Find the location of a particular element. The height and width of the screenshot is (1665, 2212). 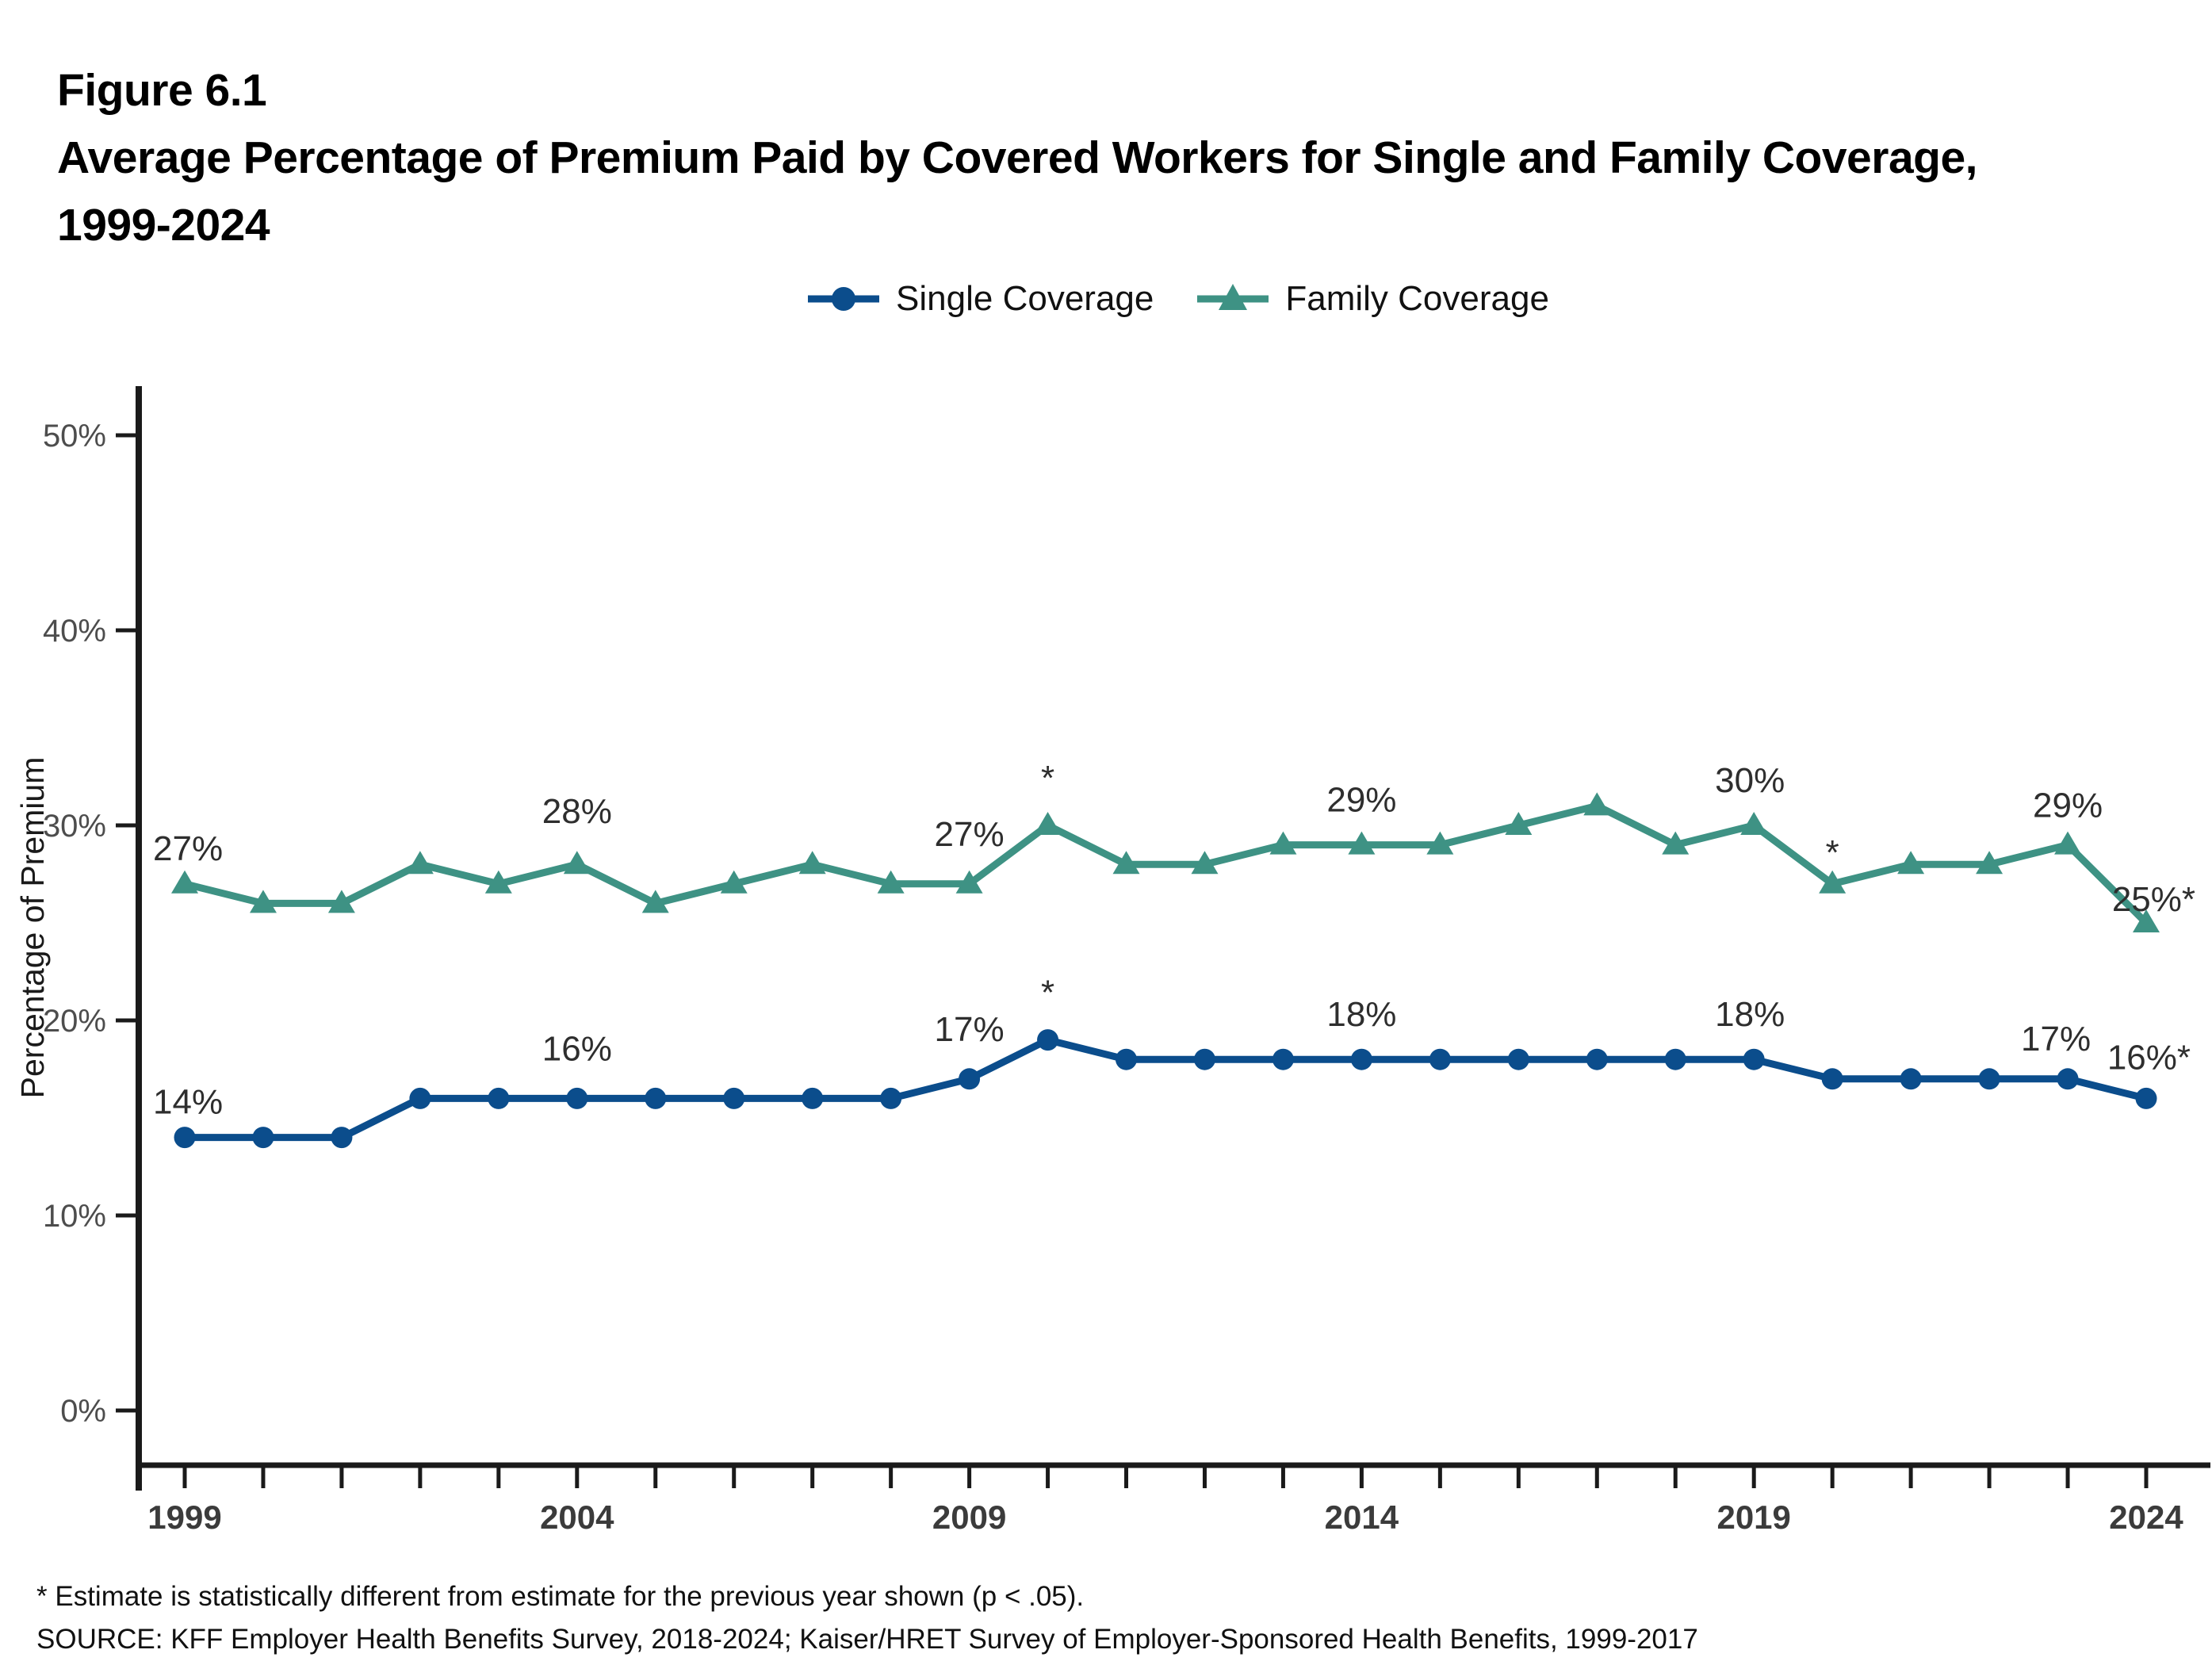

figure-title-line2: 1999-2024 is located at coordinates (163, 225).